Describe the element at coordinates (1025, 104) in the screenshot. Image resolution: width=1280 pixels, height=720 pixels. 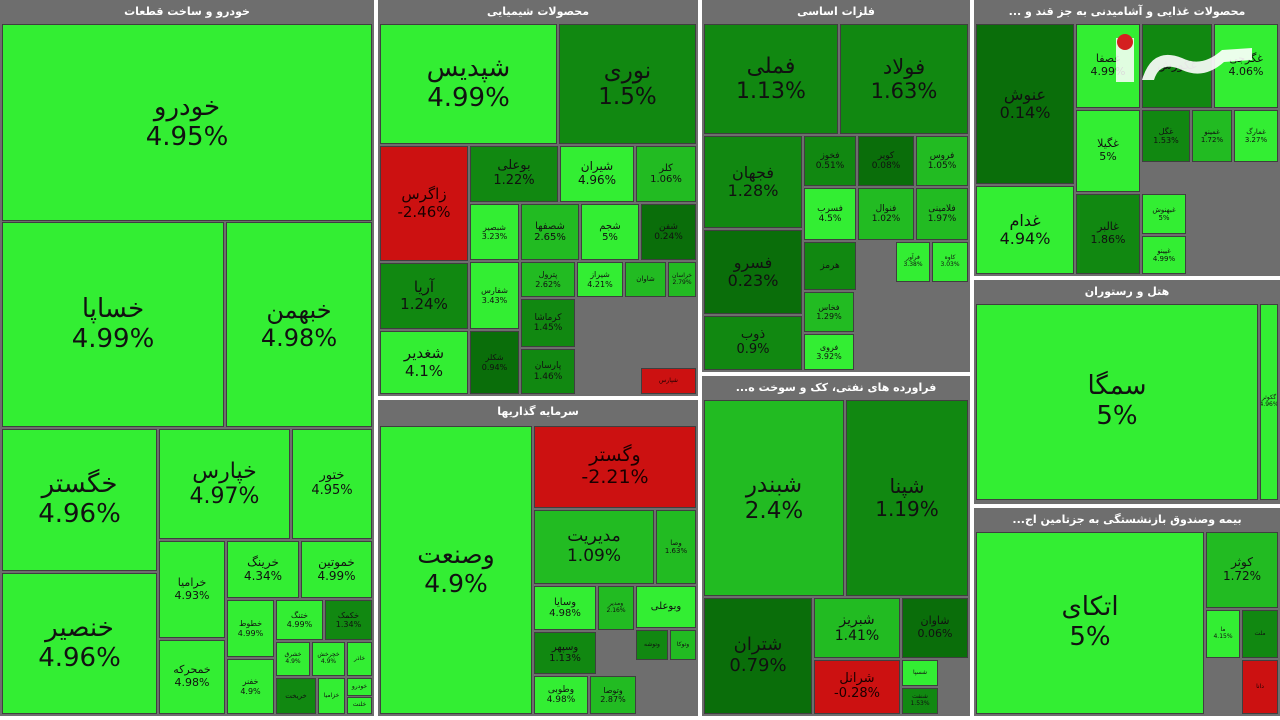
I see `treemap-tile: عنوش 0.14%` at that location.